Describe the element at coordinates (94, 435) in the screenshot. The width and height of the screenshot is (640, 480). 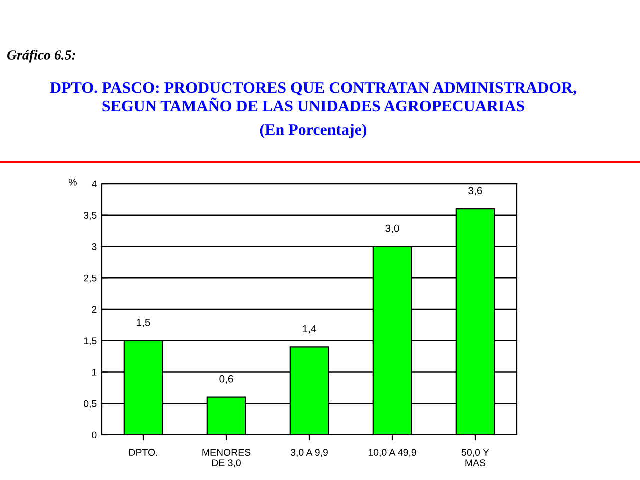
I see `y-tick-label: 0` at that location.